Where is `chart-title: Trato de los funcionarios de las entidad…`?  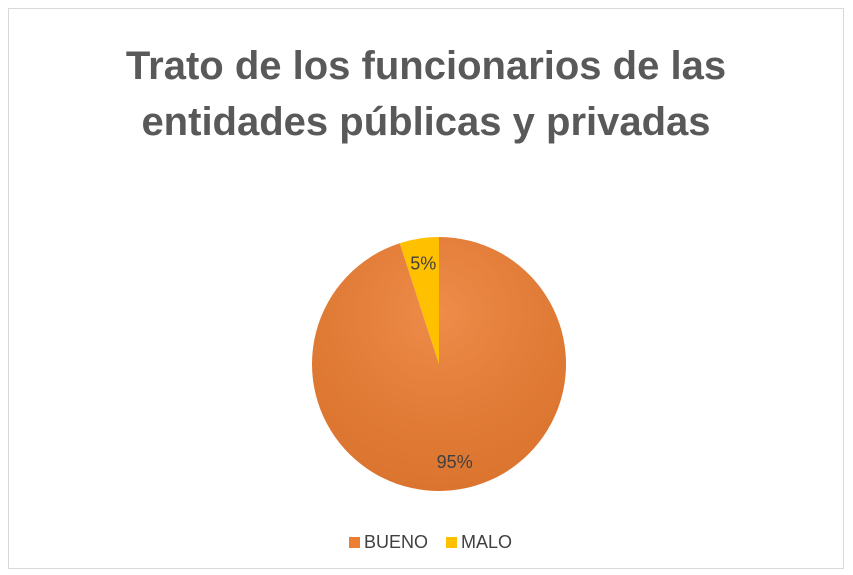 chart-title: Trato de los funcionarios de las entidad… is located at coordinates (426, 94).